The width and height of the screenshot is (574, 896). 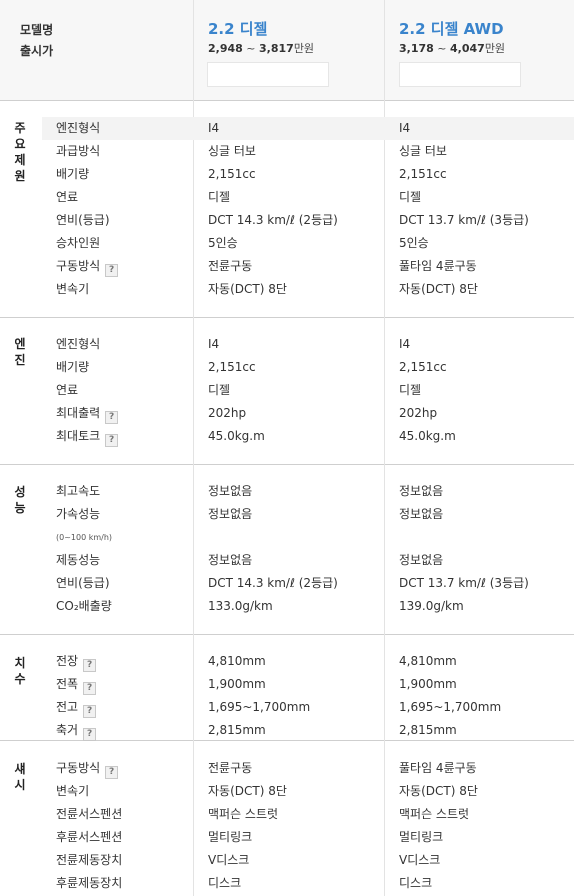 What do you see at coordinates (428, 661) in the screenshot?
I see `spec-value-2: 4,810mm` at bounding box center [428, 661].